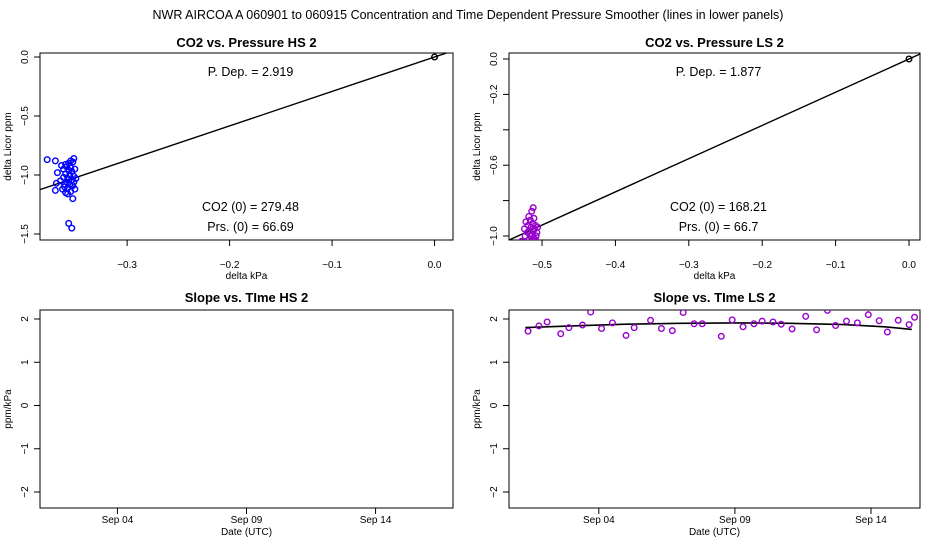 Image resolution: width=936 pixels, height=540 pixels. I want to click on x-axis-label: delta kPa, so click(715, 276).